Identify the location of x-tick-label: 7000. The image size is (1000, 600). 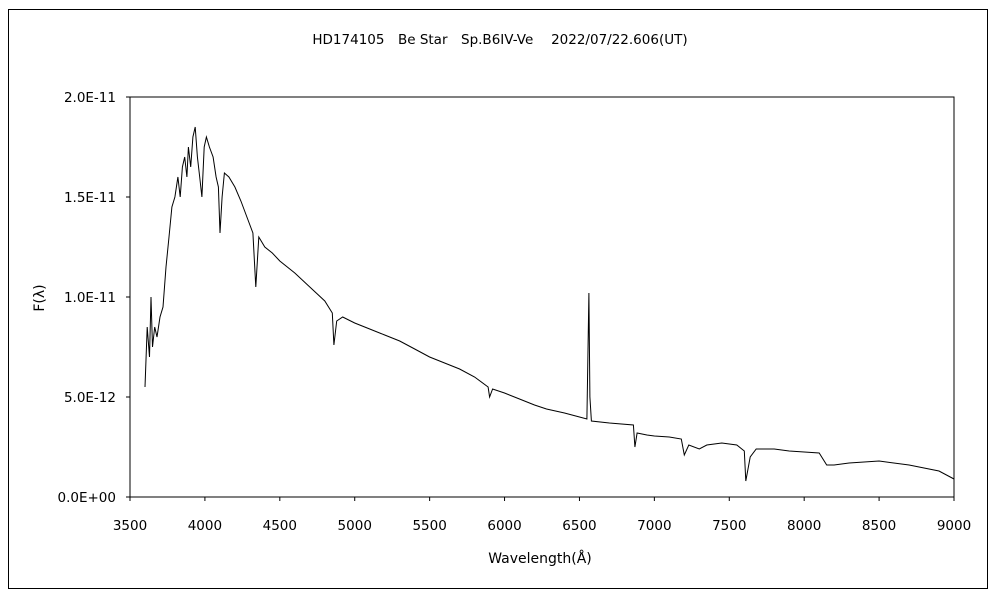
(654, 526).